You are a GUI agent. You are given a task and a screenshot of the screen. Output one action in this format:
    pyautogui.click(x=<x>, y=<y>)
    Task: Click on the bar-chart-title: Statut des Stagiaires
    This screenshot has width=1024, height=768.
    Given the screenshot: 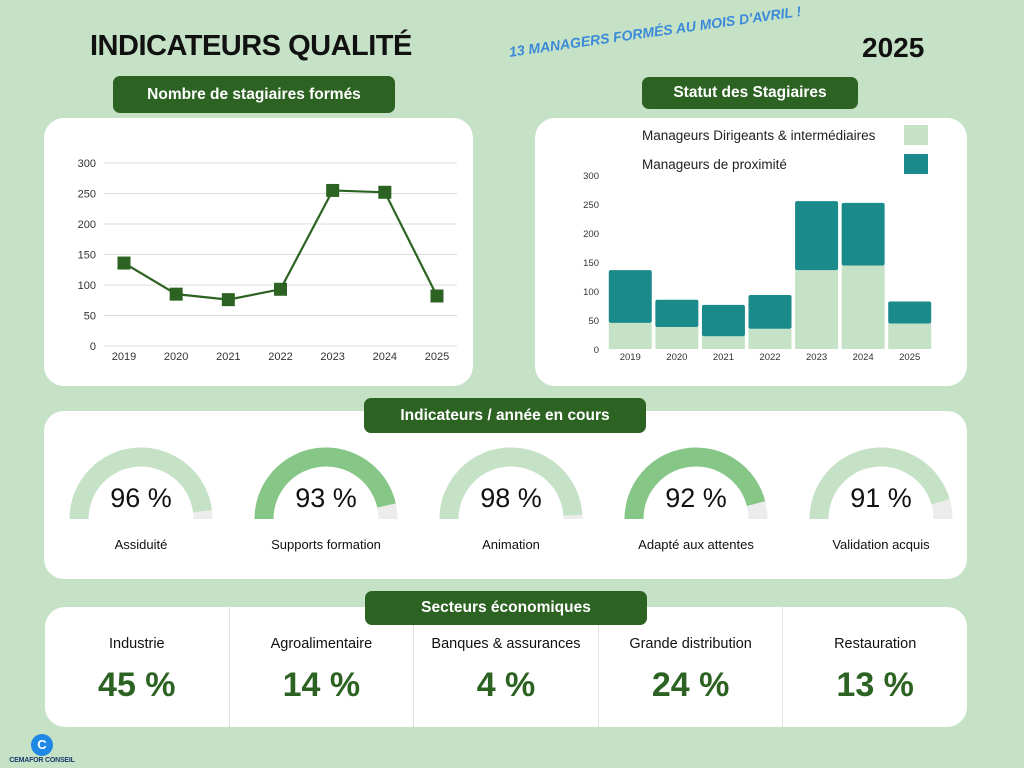 What is the action you would take?
    pyautogui.click(x=750, y=93)
    